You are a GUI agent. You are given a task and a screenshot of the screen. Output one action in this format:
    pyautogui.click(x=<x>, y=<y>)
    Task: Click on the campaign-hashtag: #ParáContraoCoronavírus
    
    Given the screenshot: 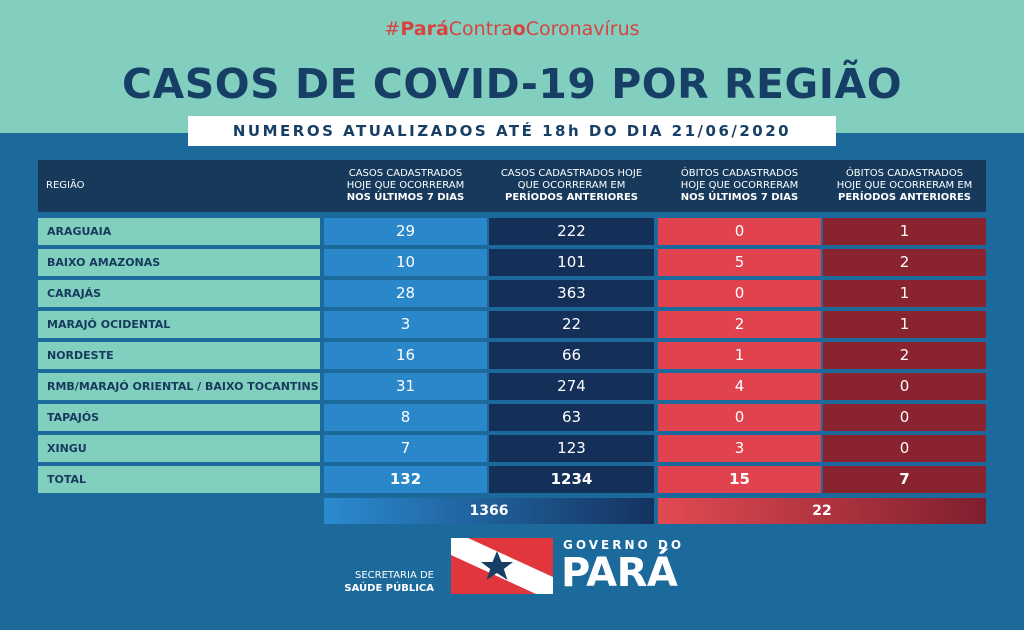 What is the action you would take?
    pyautogui.click(x=512, y=29)
    